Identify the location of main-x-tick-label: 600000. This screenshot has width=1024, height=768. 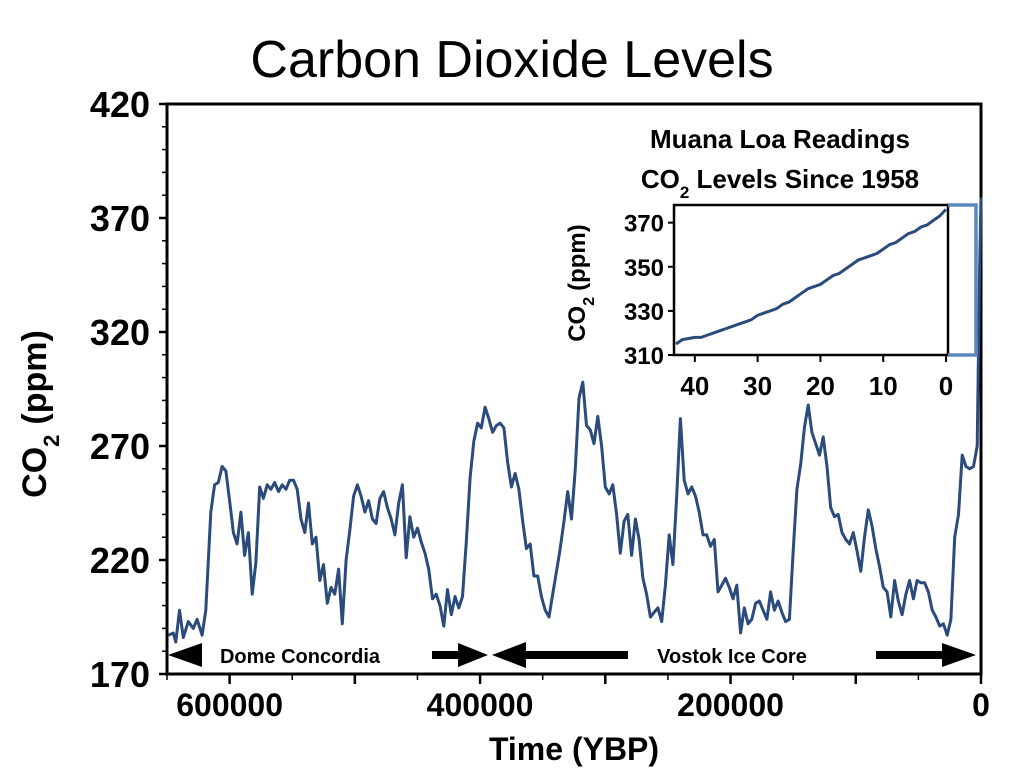
(229, 705).